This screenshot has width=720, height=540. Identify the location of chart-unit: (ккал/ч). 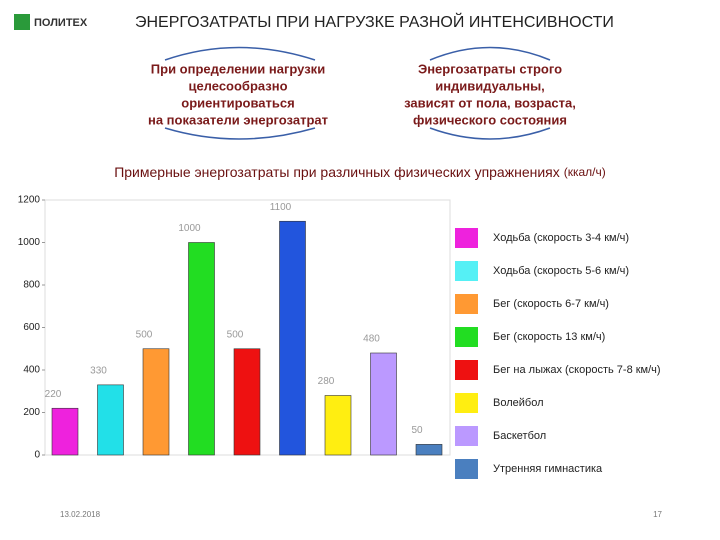
(585, 172).